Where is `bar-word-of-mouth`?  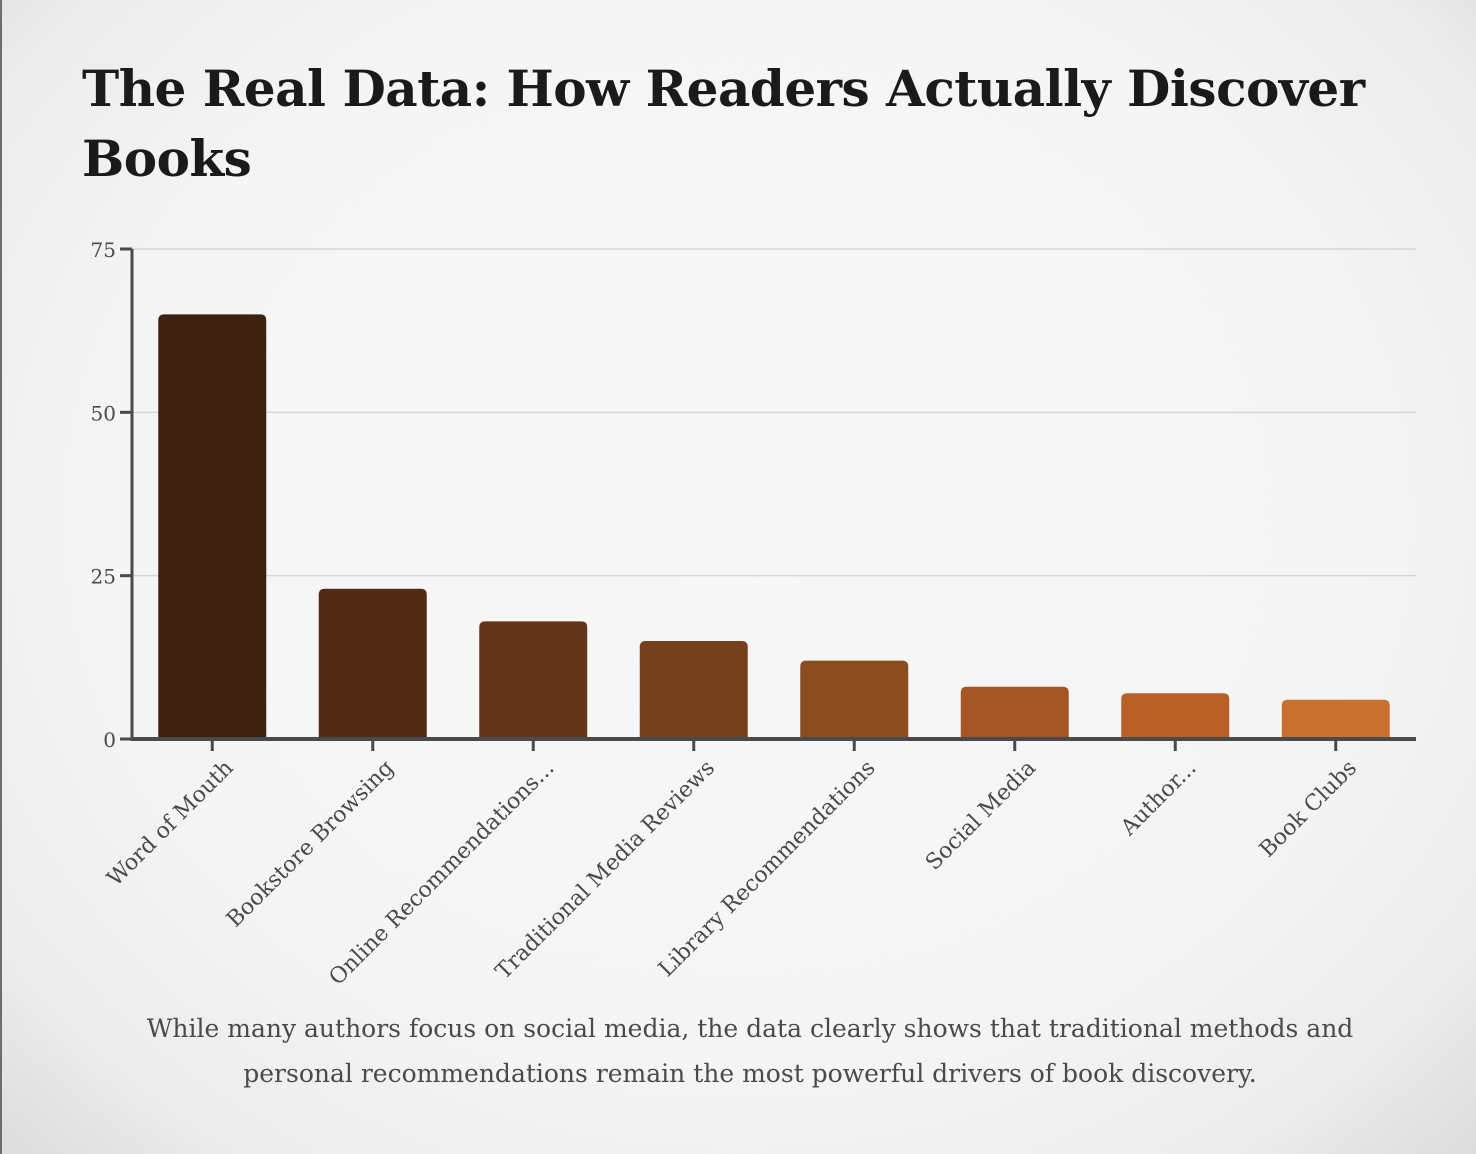 bar-word-of-mouth is located at coordinates (212, 526).